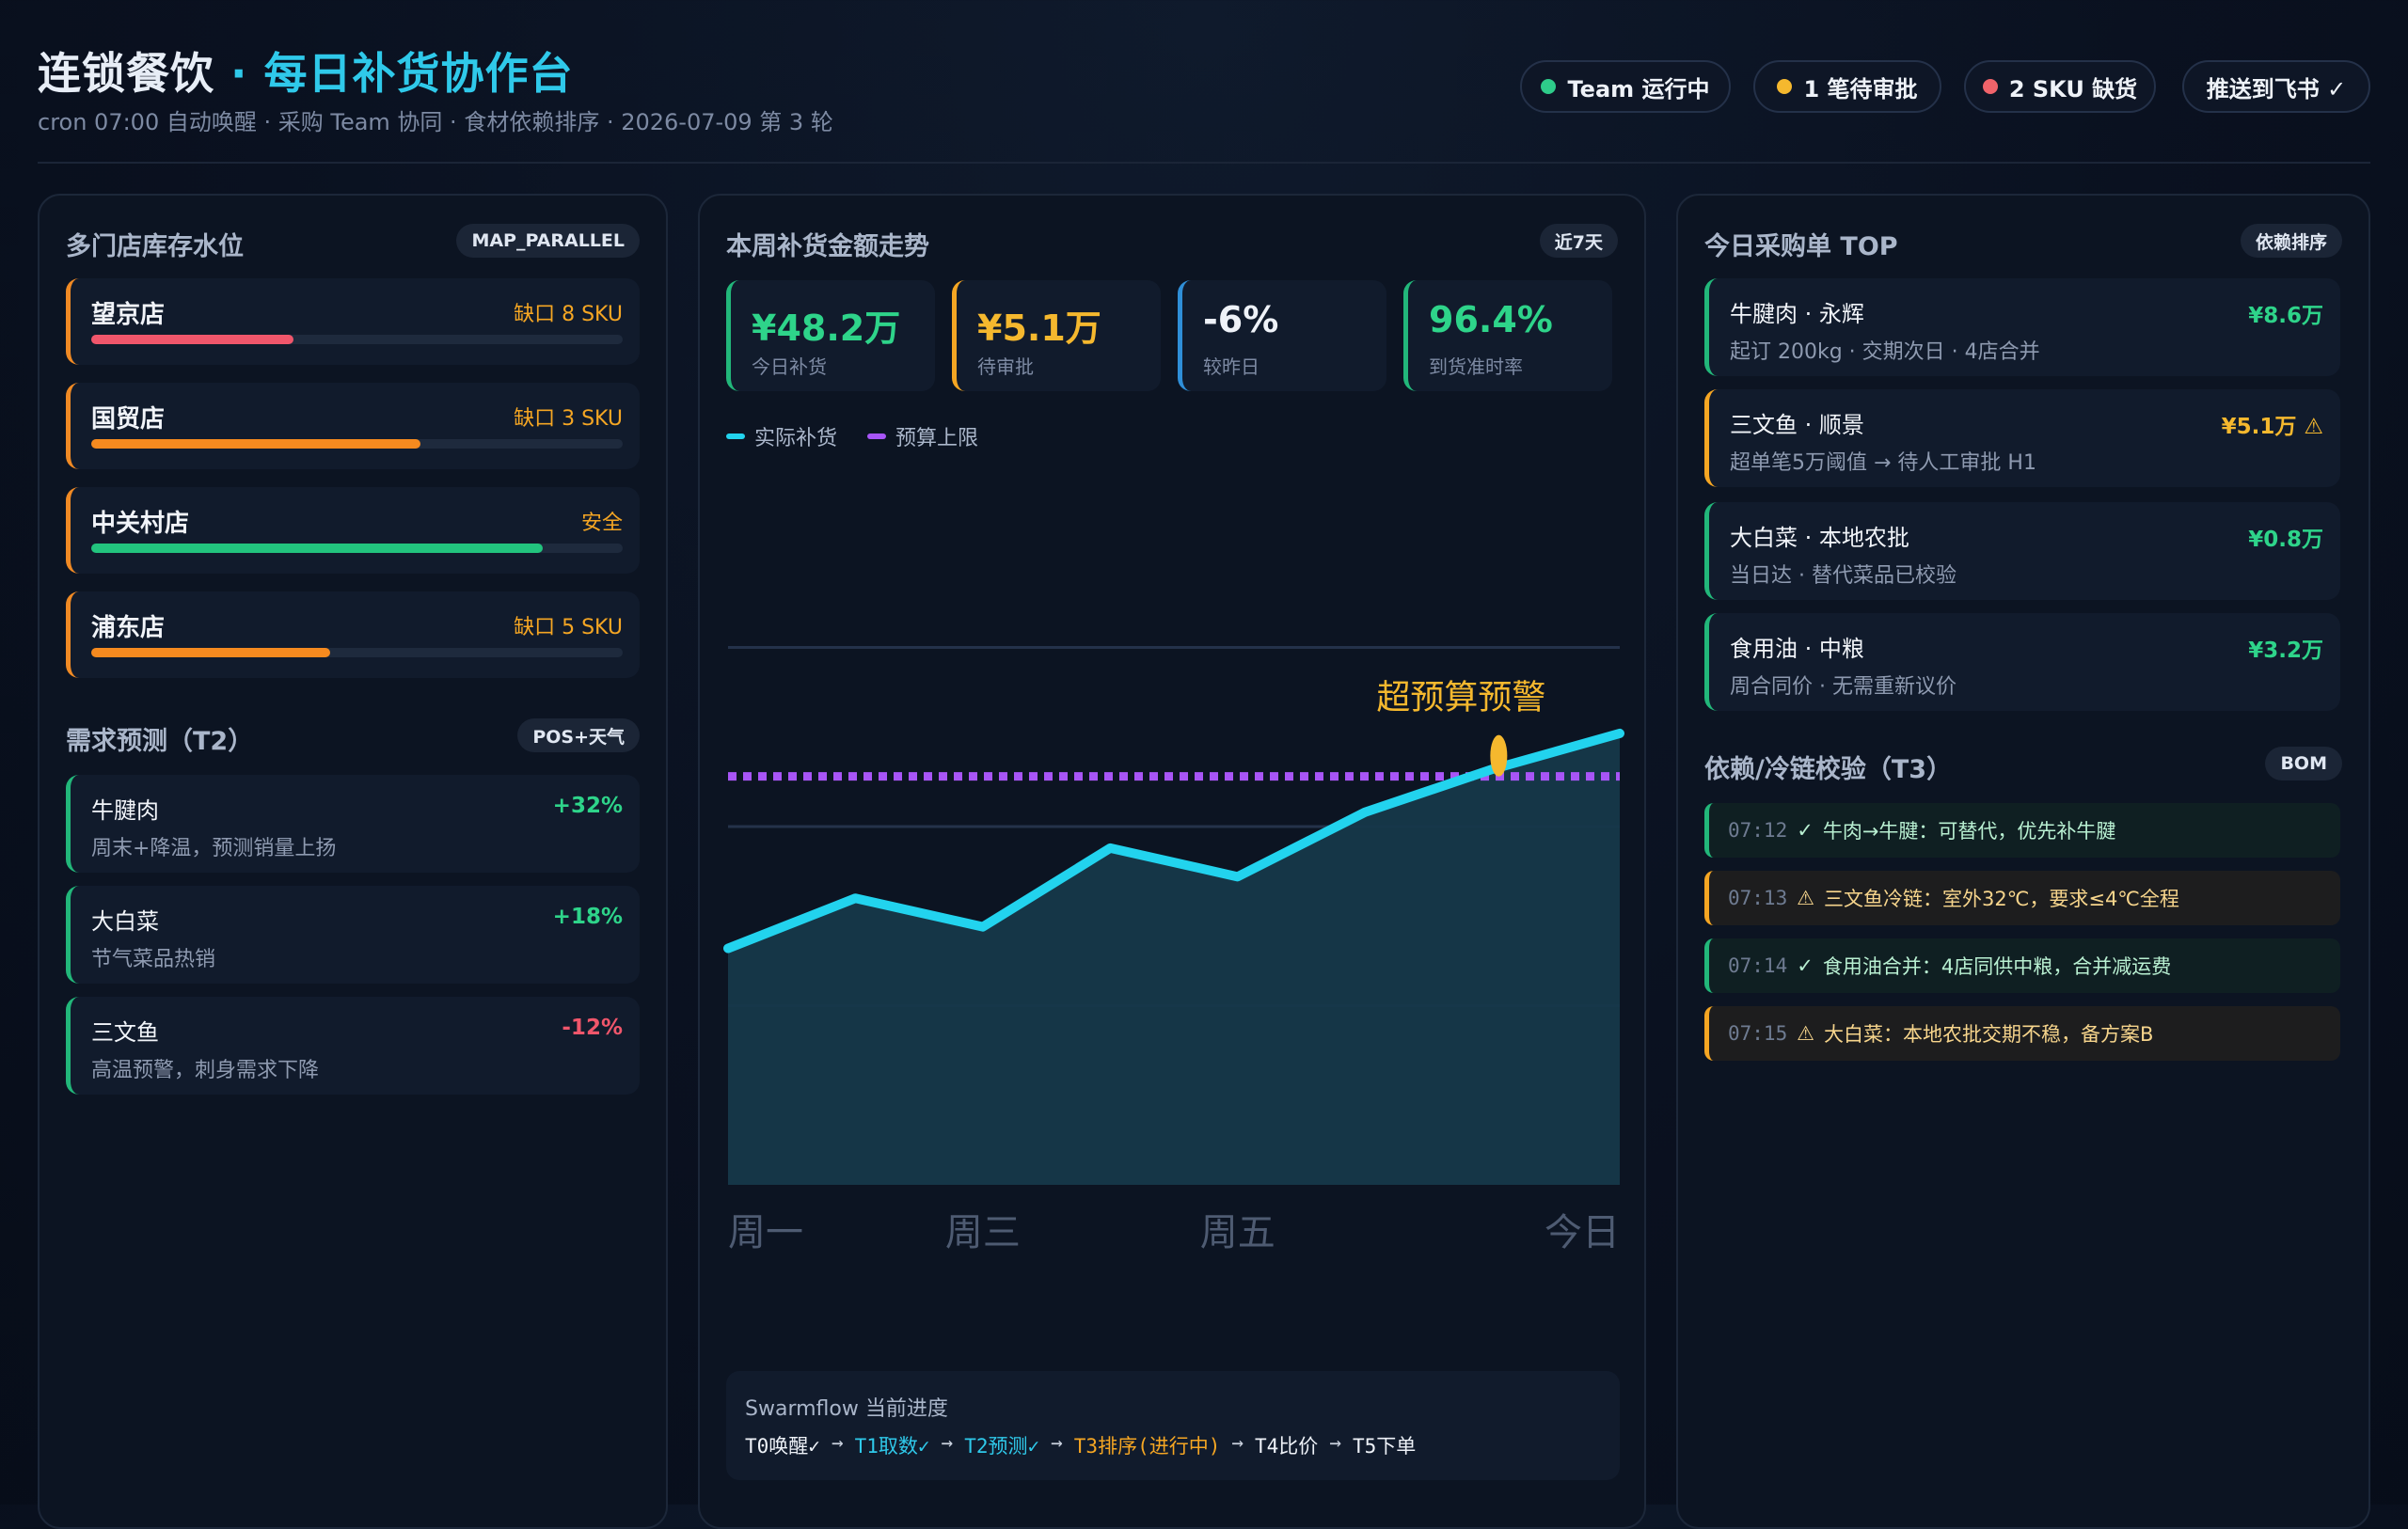 Image resolution: width=2408 pixels, height=1529 pixels. I want to click on order-desc: 起订 200kg · 交期次日 · 4店合并, so click(1885, 350).